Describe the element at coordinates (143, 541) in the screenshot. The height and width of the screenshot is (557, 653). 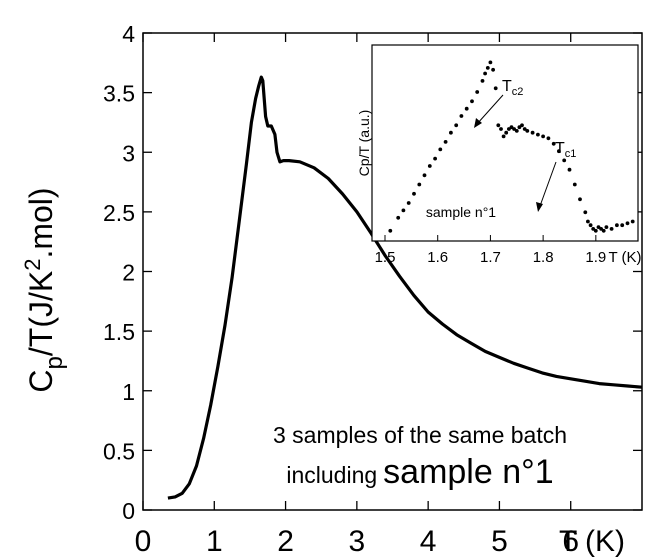
I see `main-x-tick-label: 0` at that location.